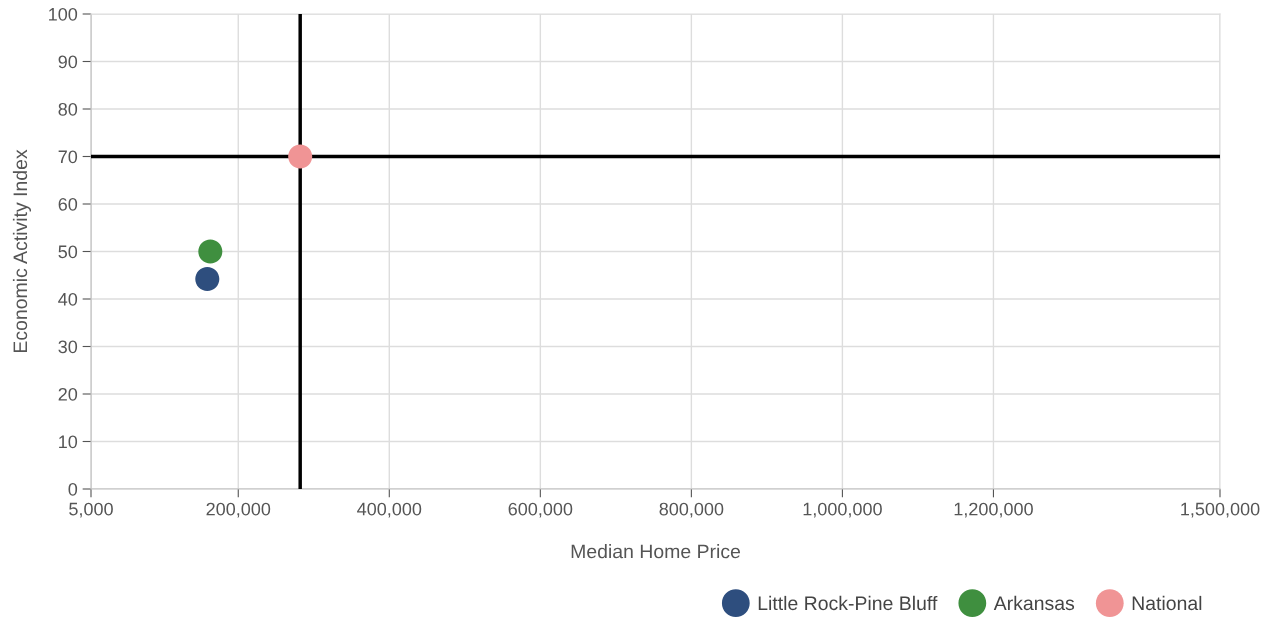  I want to click on y-tick-label: 80, so click(68, 109).